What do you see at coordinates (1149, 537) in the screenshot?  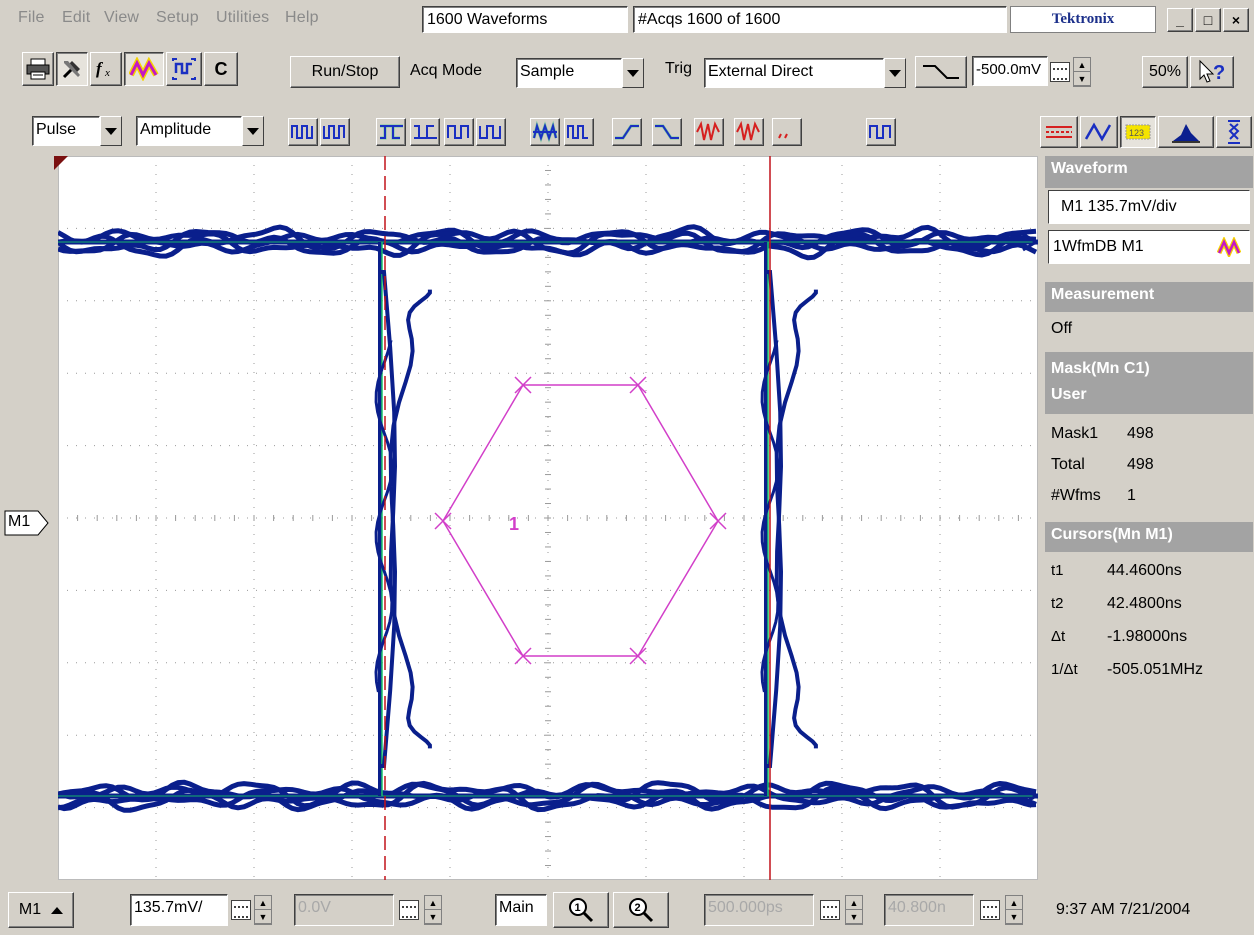 I see `cursors-panel-header: Cursors(Mn M1)` at bounding box center [1149, 537].